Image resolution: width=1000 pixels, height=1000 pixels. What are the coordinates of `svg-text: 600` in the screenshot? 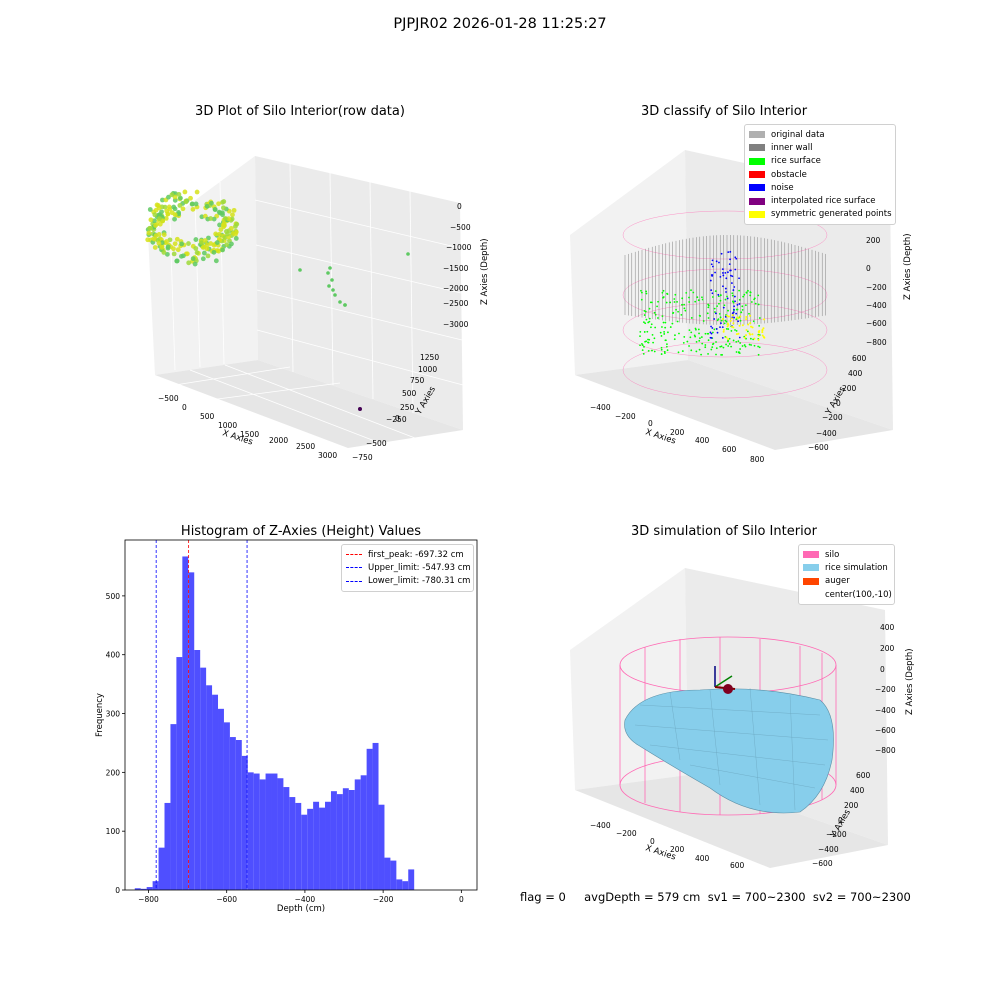 It's located at (859, 358).